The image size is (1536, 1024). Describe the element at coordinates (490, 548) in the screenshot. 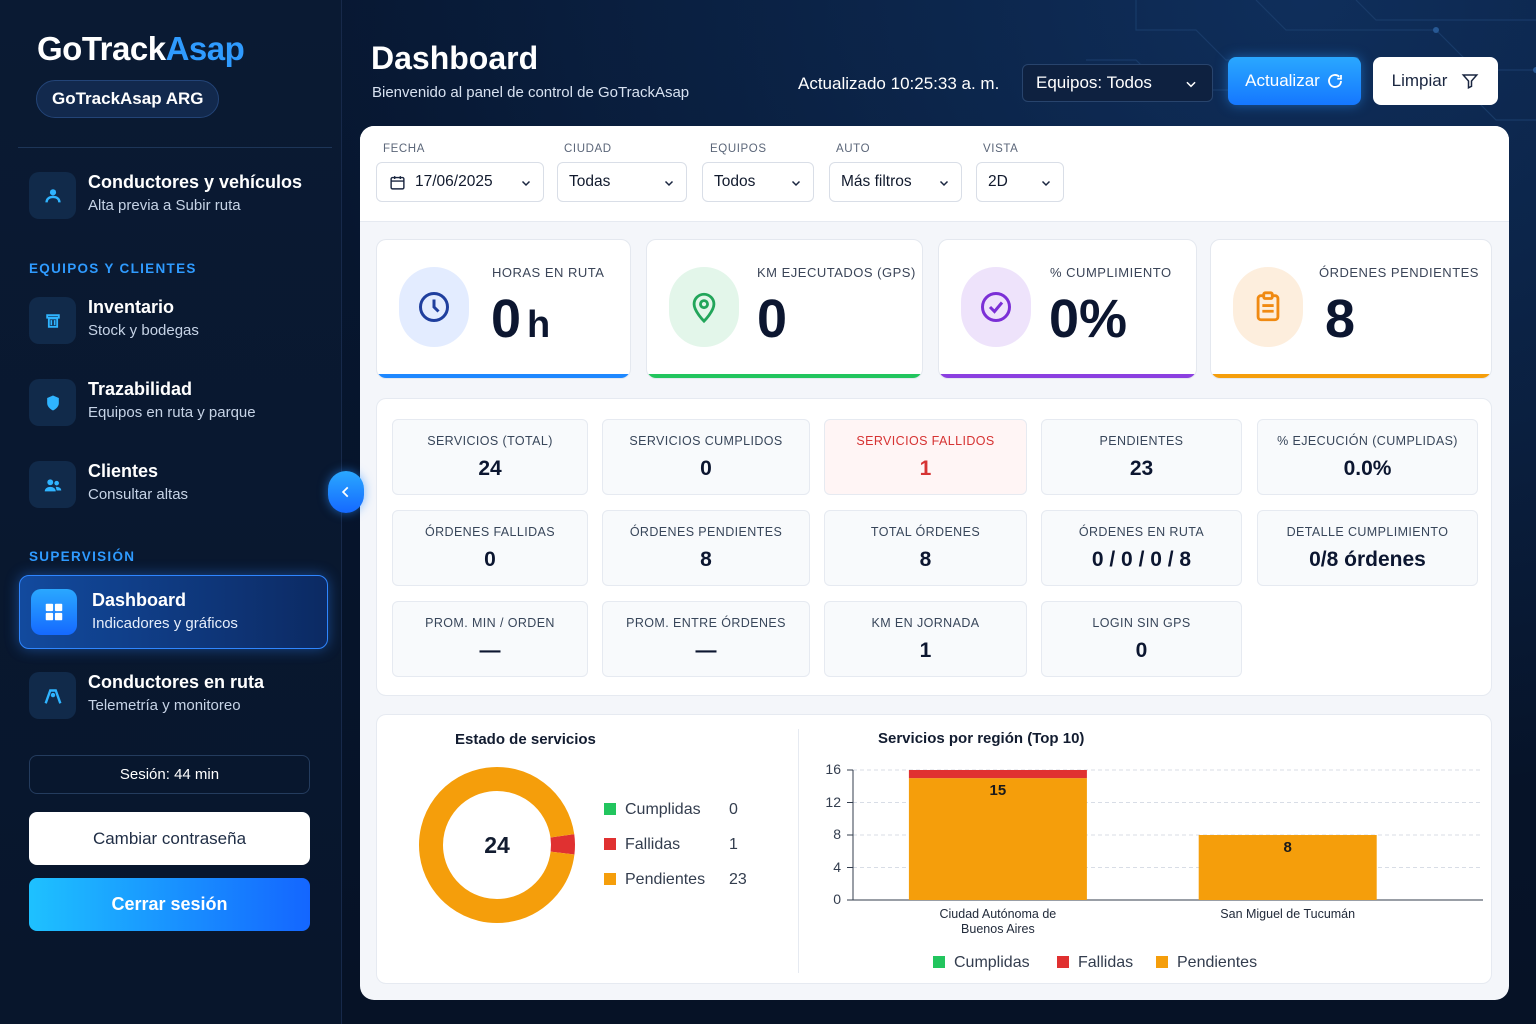

I see `stat-ordenes-fallidas: ÓRDENES FALLIDAS 0` at that location.